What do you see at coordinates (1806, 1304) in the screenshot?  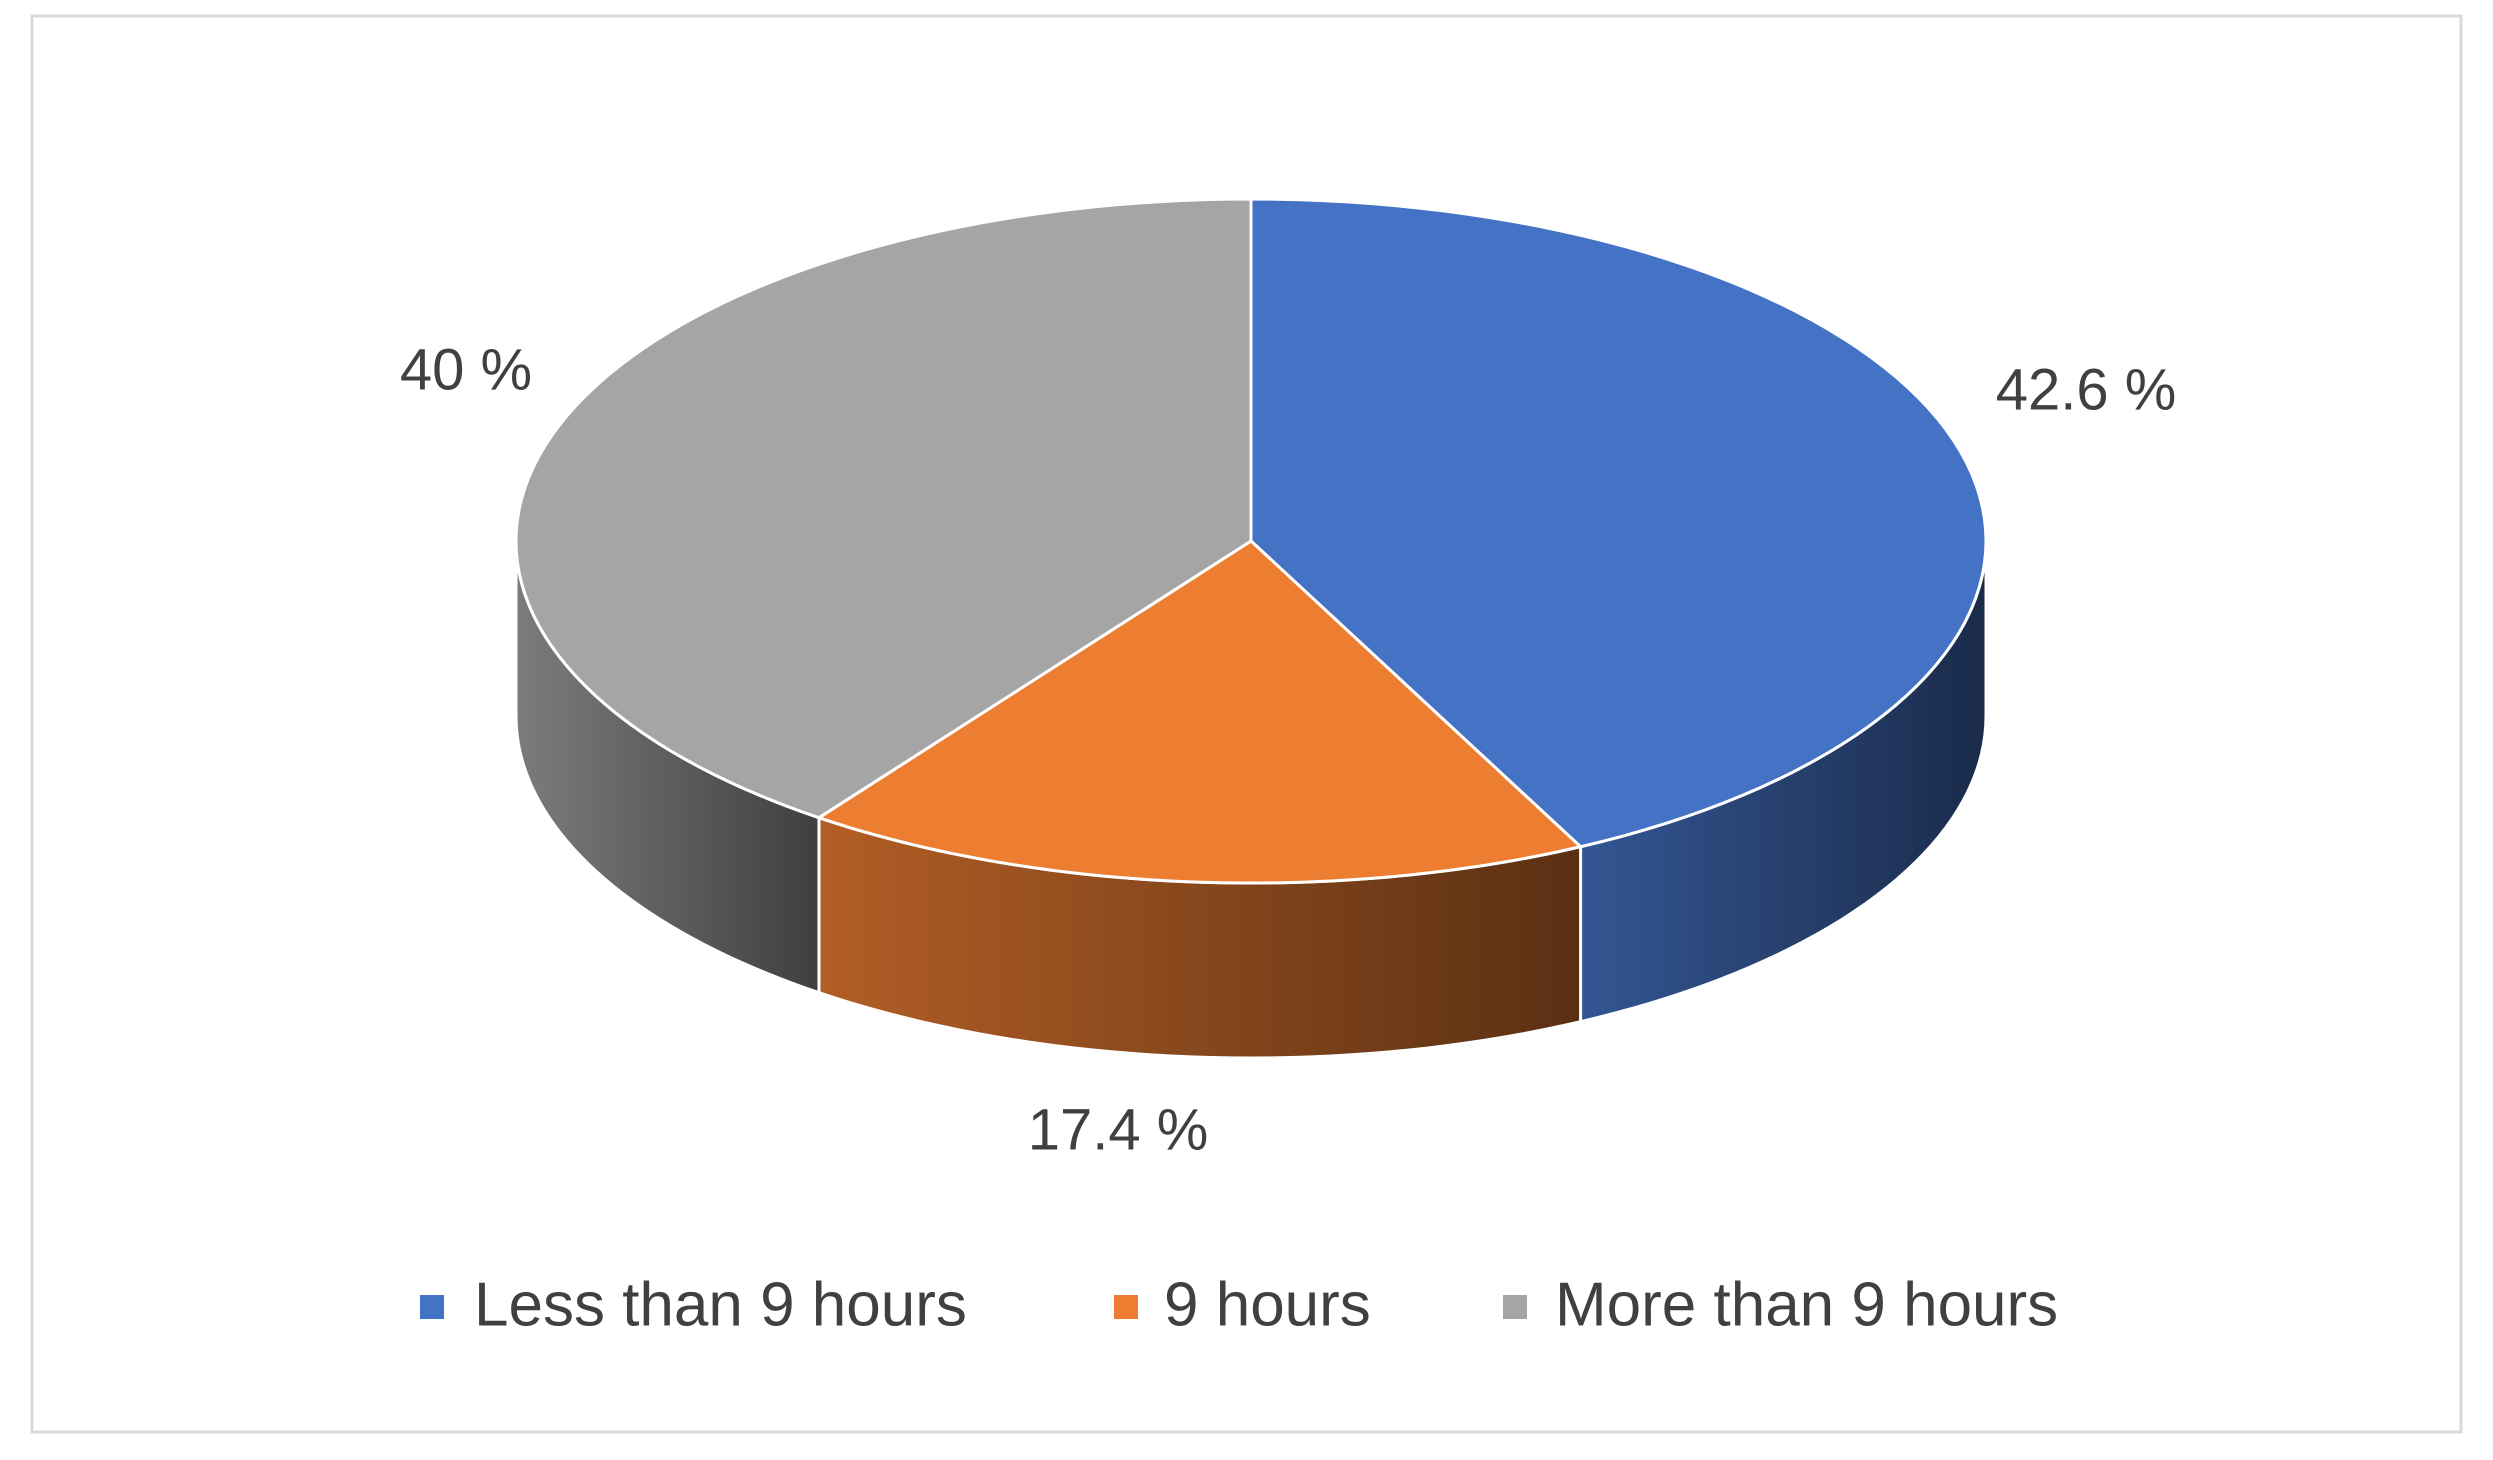 I see `legend-label: More than 9 hours` at bounding box center [1806, 1304].